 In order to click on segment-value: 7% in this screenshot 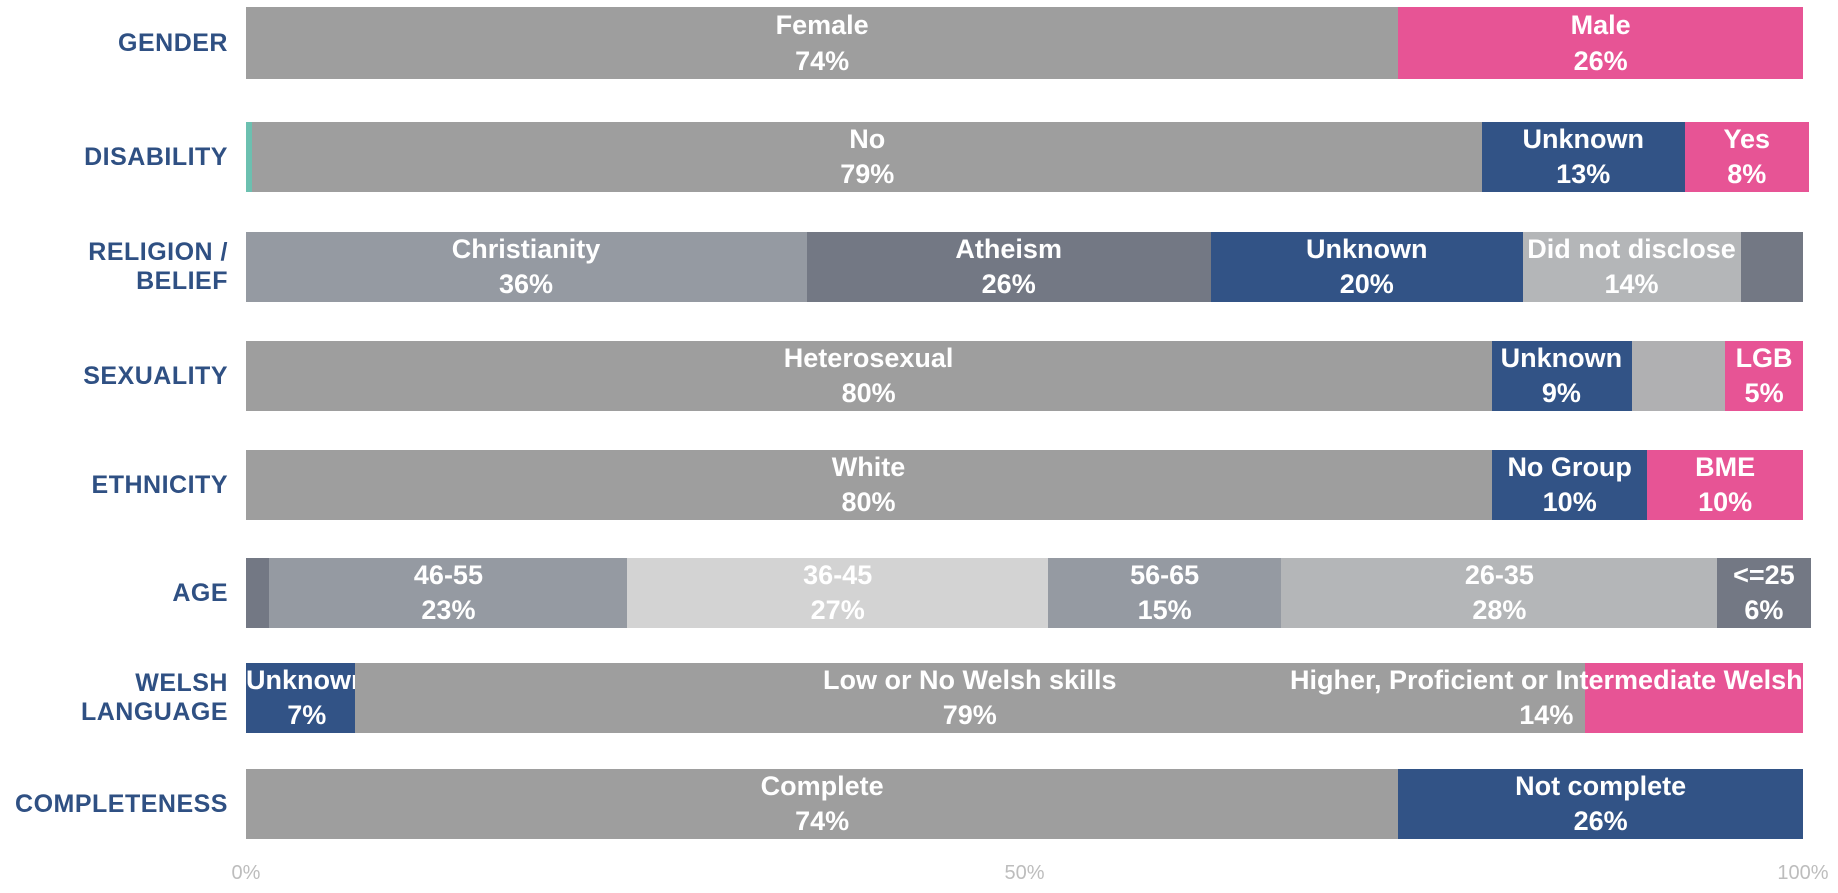, I will do `click(307, 715)`.